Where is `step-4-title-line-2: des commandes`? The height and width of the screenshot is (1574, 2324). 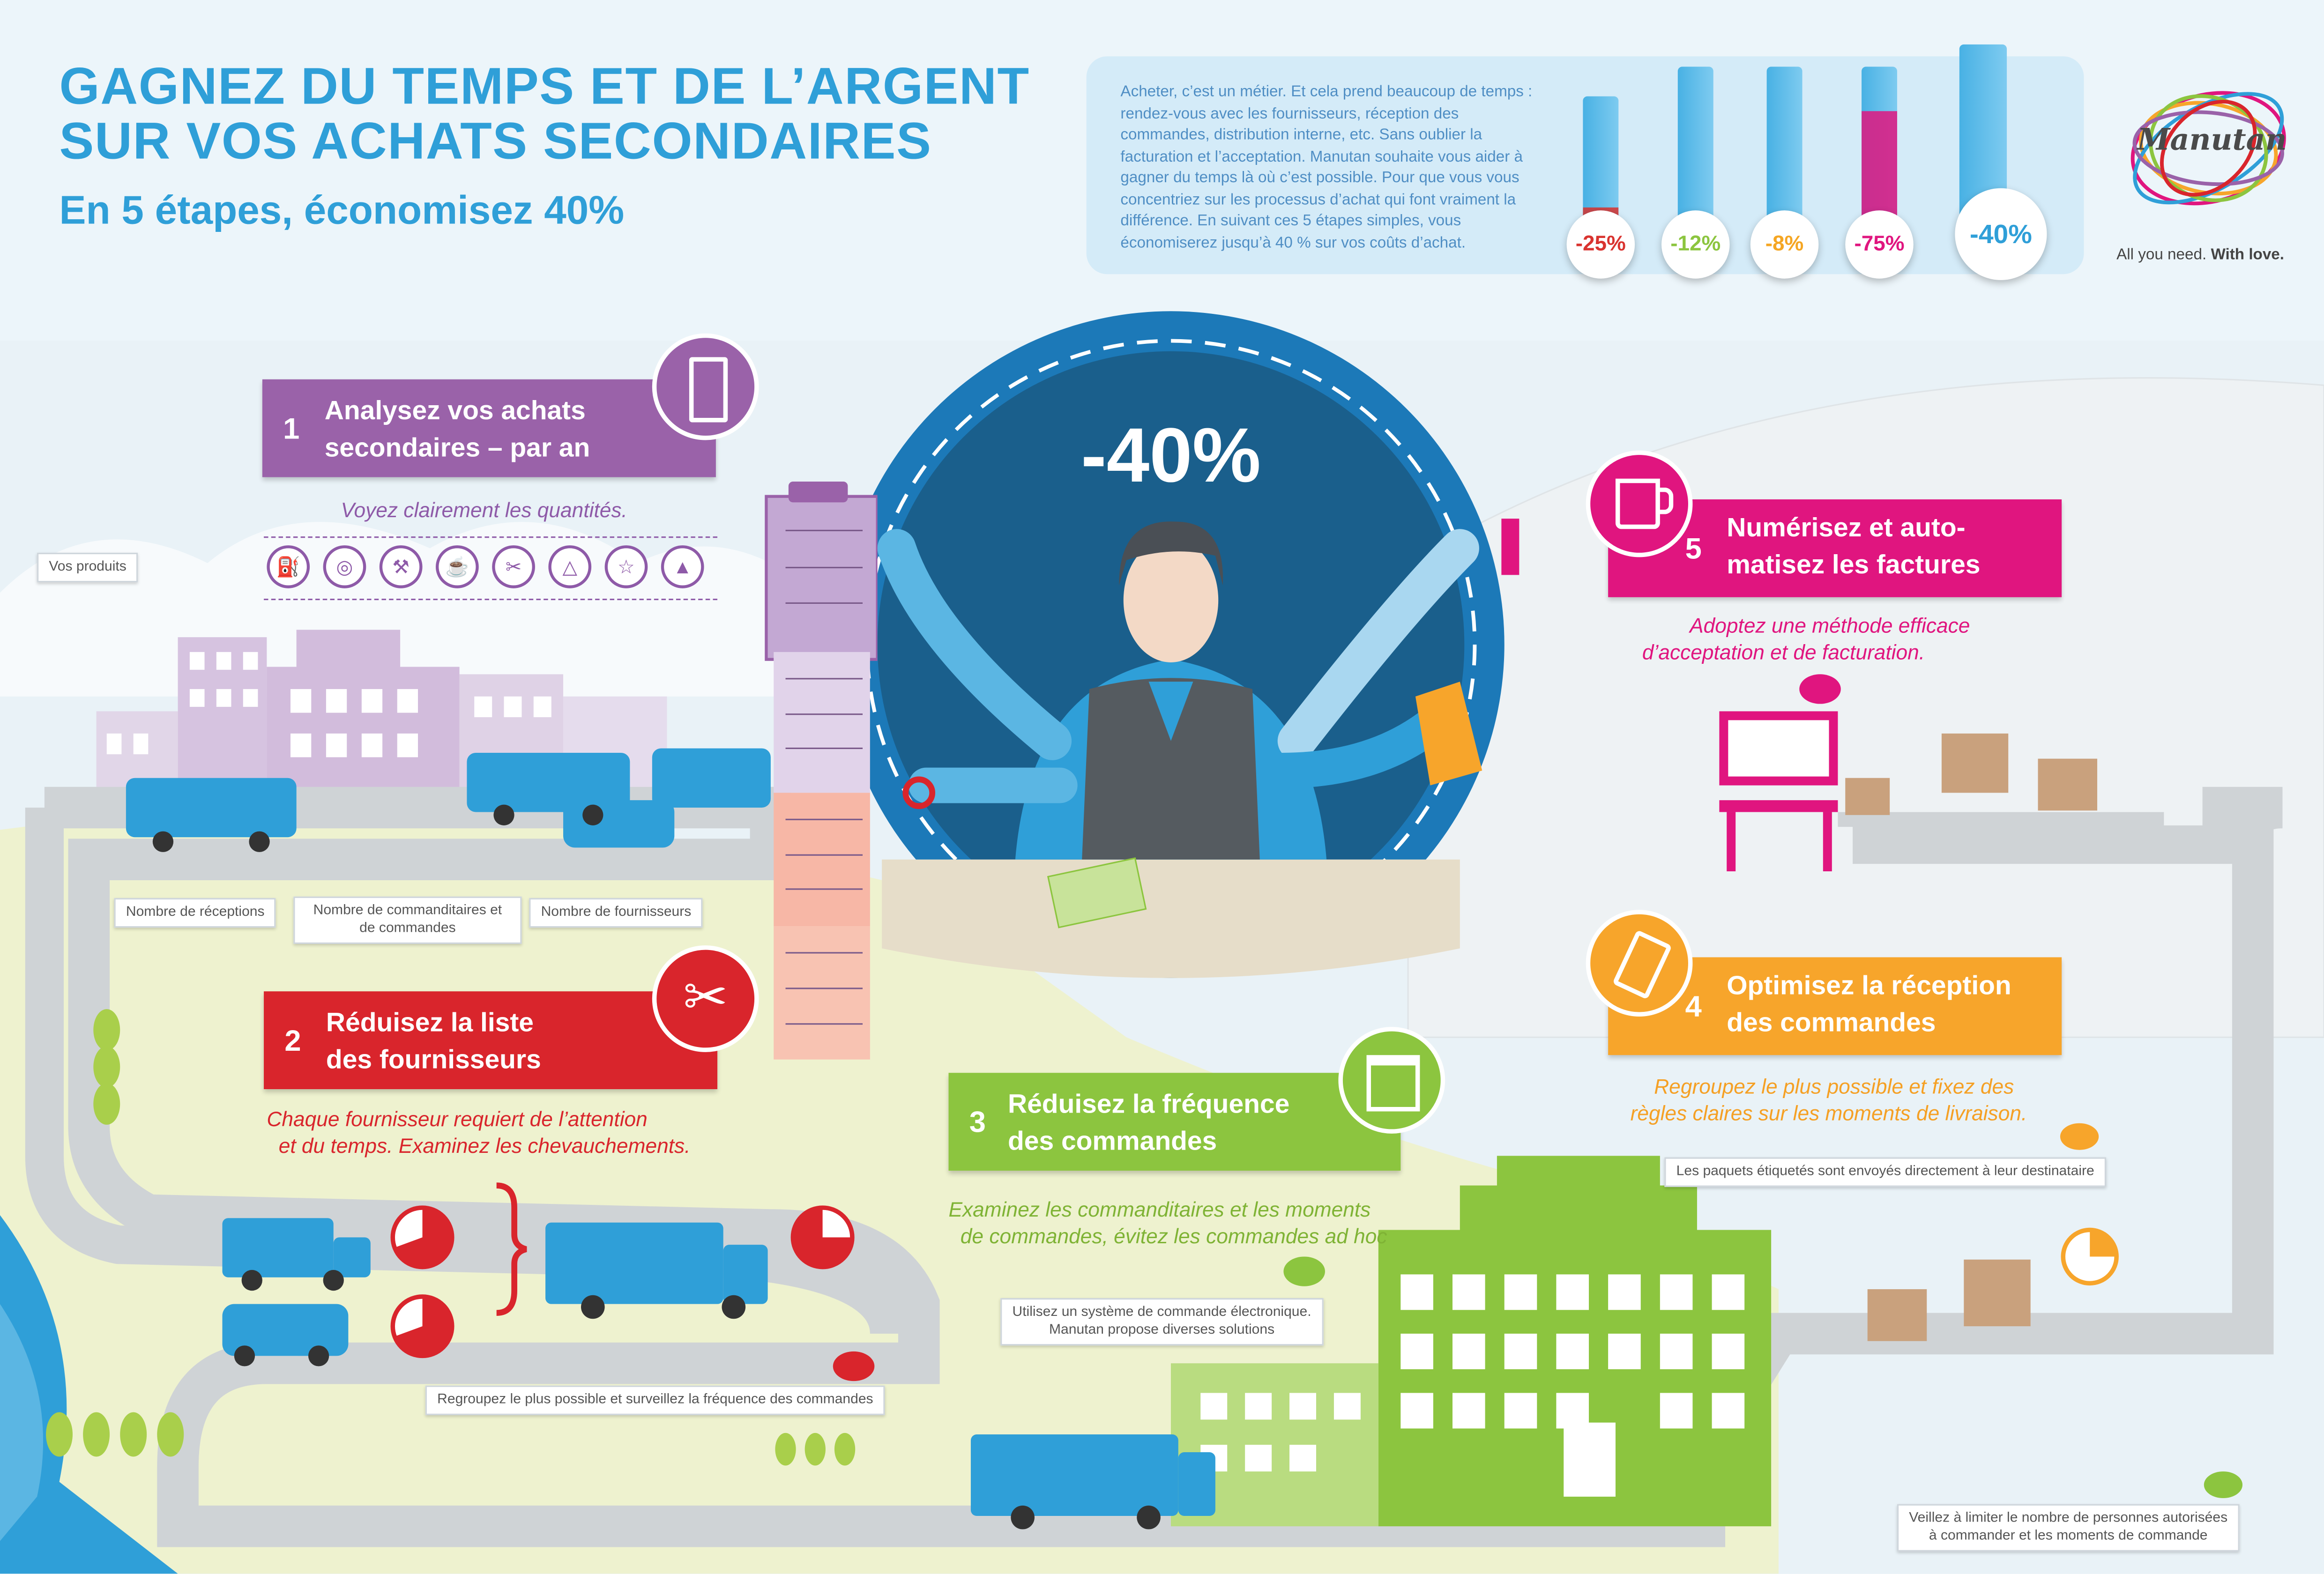
step-4-title-line-2: des commandes is located at coordinates (1831, 1023).